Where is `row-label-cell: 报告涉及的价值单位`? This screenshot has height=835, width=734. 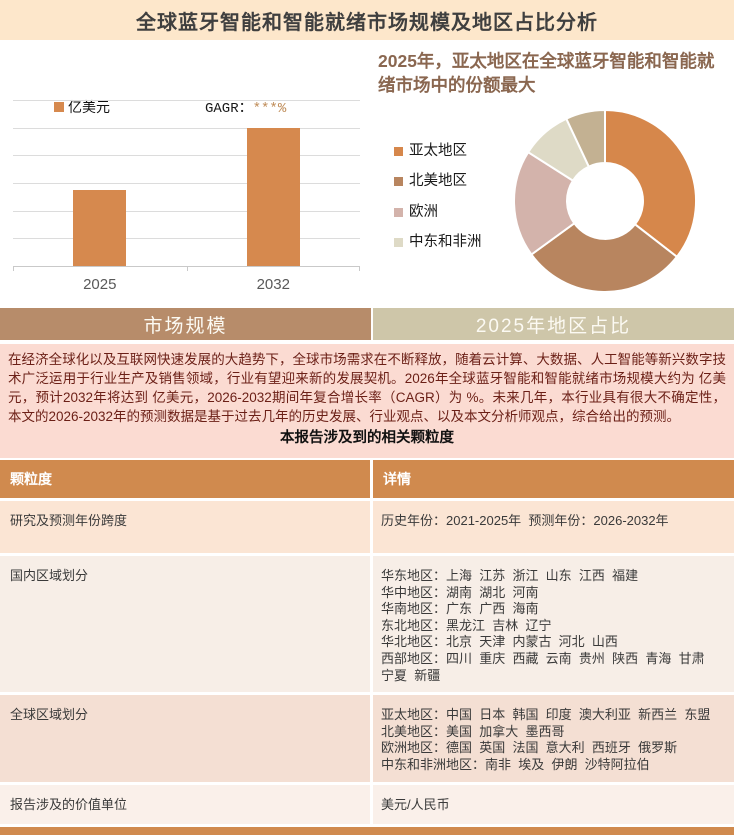 row-label-cell: 报告涉及的价值单位 is located at coordinates (185, 804).